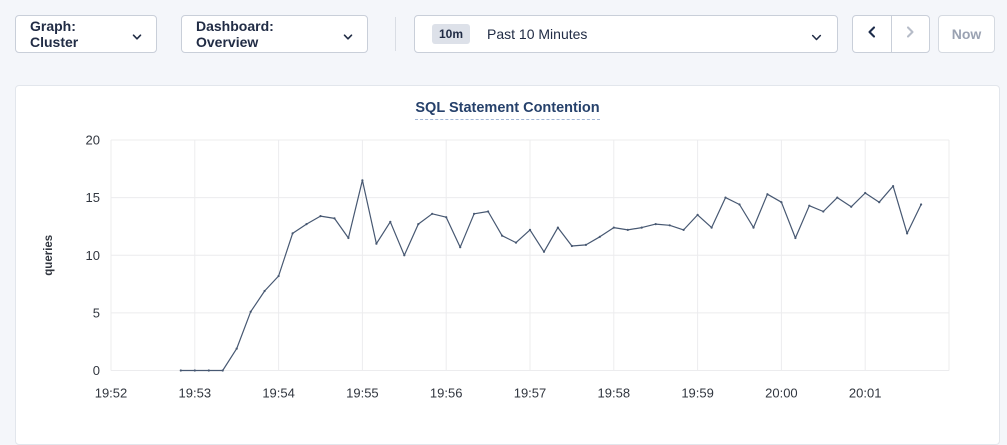 Image resolution: width=1007 pixels, height=445 pixels. I want to click on dashboard-dropdown: Dashboard: Overview, so click(274, 34).